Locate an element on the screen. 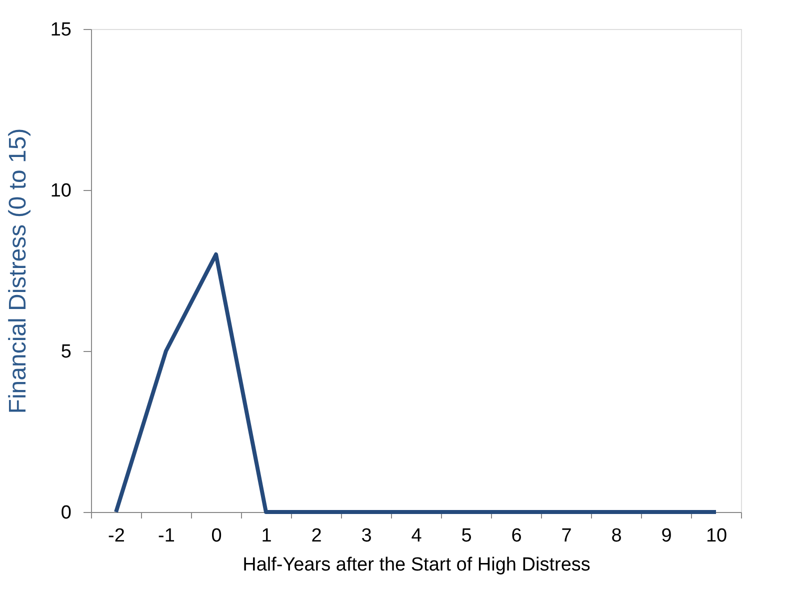 This screenshot has width=801, height=592. y-tick-label: 15 is located at coordinates (61, 30).